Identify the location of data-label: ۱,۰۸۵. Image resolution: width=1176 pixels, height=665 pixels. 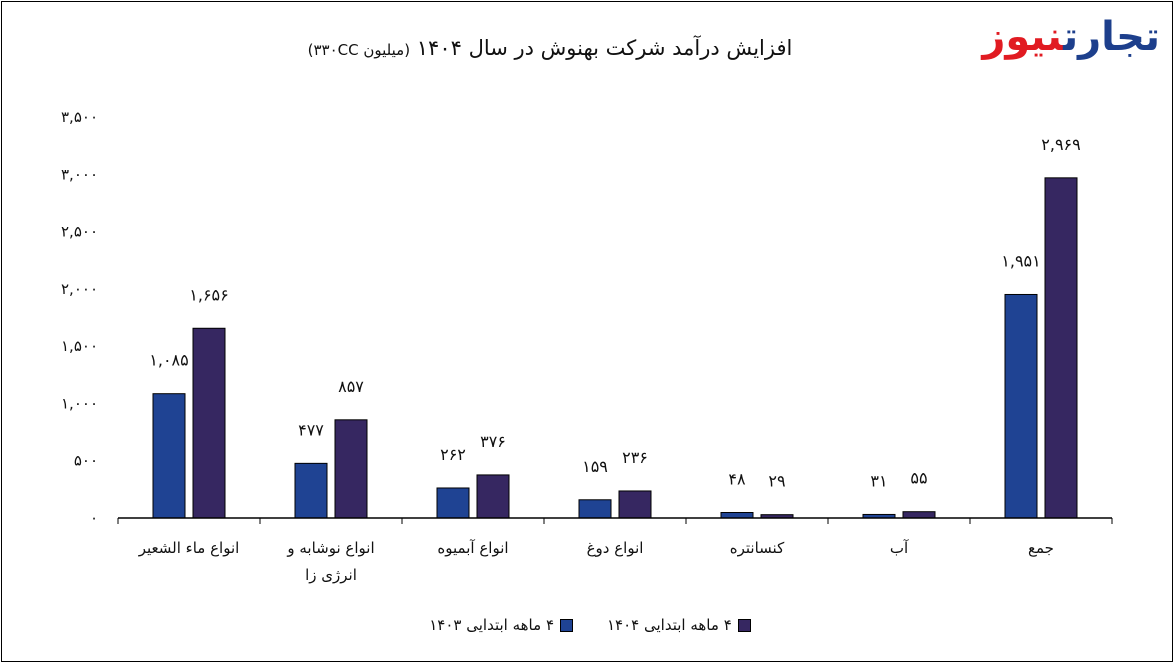
(168, 360).